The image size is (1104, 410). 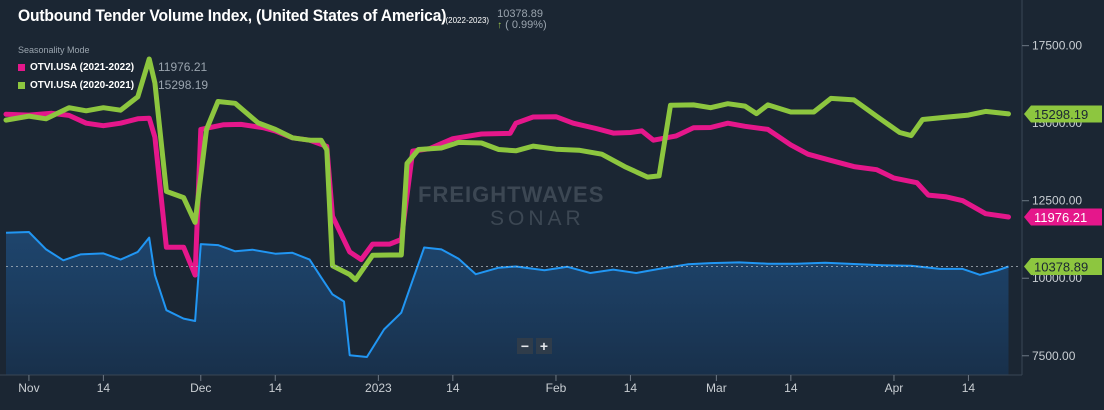 I want to click on watermark-brand: FREIGHTWAVES, so click(x=511, y=194).